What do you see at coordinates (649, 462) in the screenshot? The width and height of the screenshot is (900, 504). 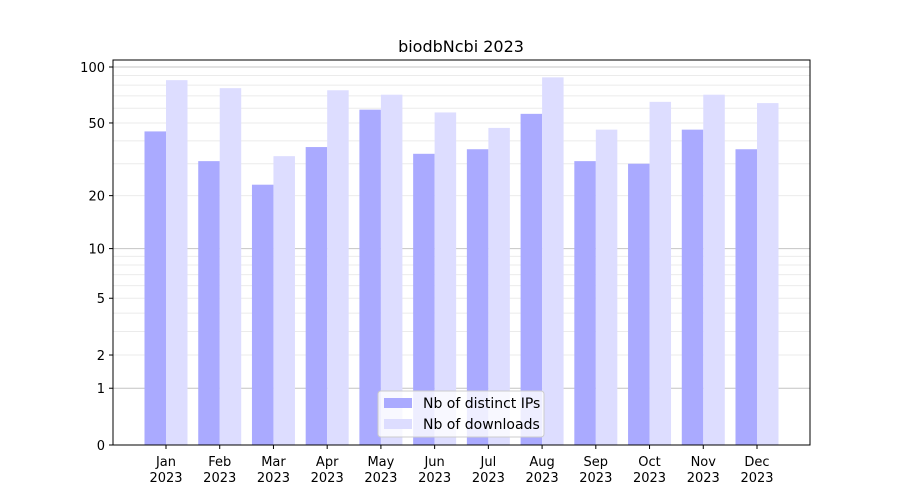 I see `x-tick-label: Oct` at bounding box center [649, 462].